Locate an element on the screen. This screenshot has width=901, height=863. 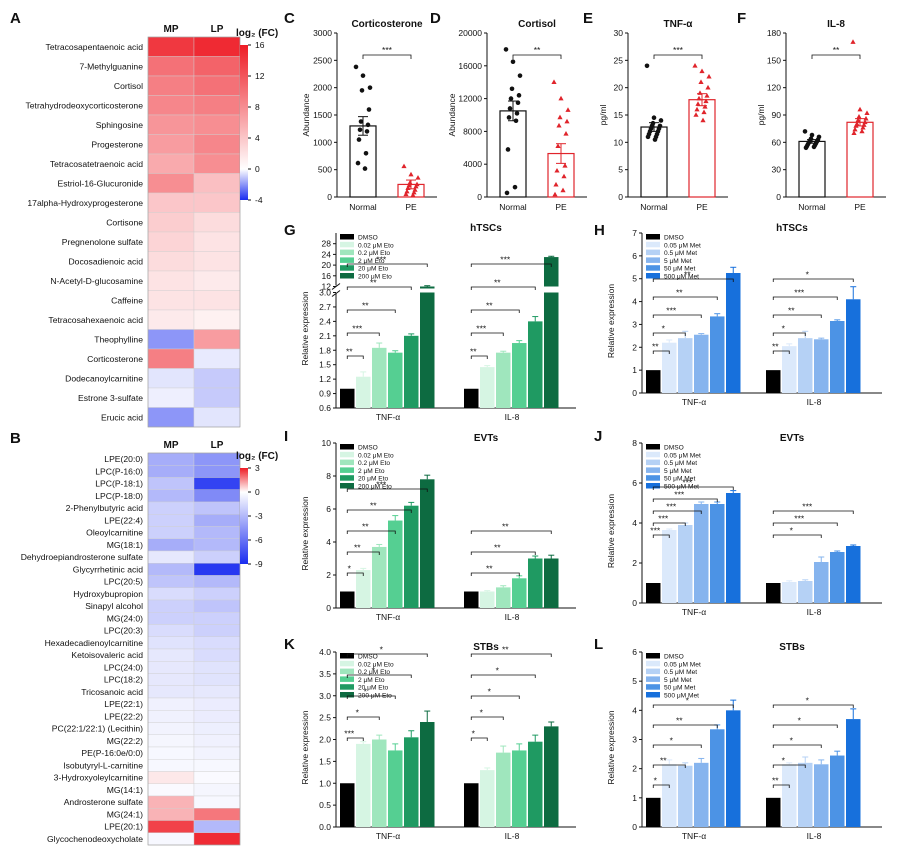
row-label: LPE(22:1) is located at coordinates (123, 704).